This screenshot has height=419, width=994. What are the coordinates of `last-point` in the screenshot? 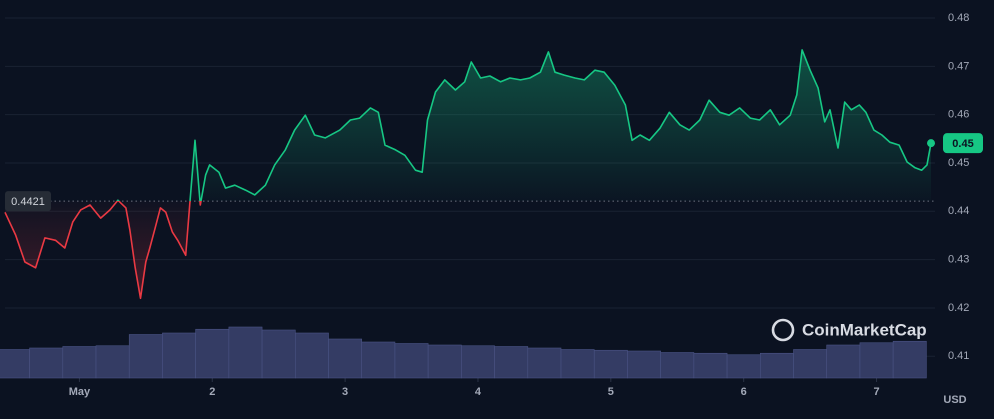 It's located at (931, 143).